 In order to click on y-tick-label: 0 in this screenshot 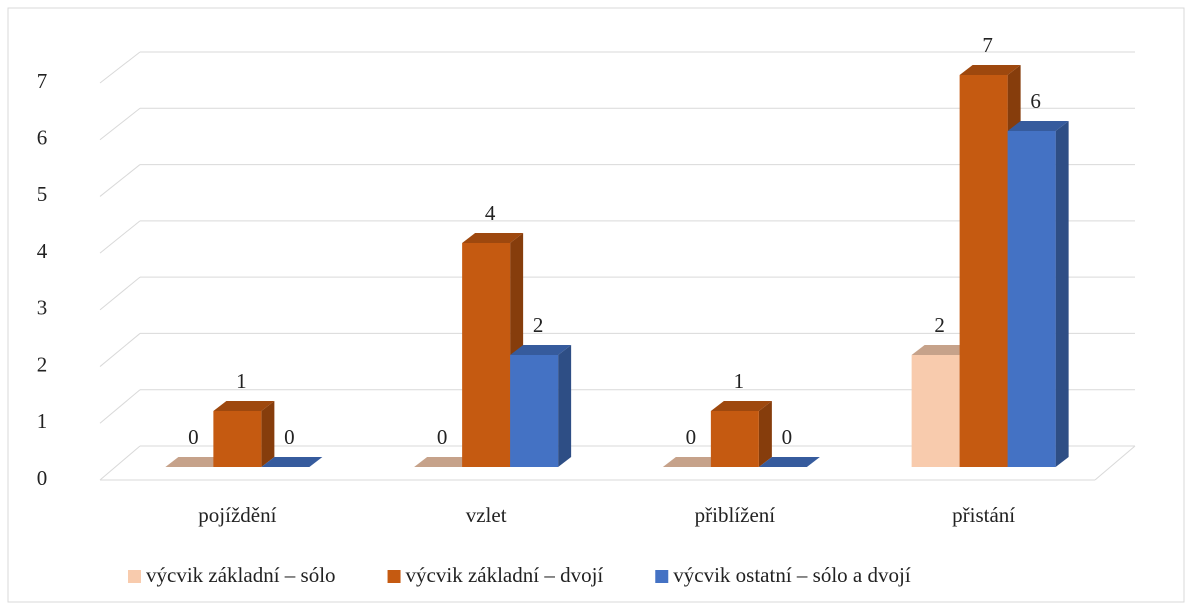, I will do `click(42, 478)`.